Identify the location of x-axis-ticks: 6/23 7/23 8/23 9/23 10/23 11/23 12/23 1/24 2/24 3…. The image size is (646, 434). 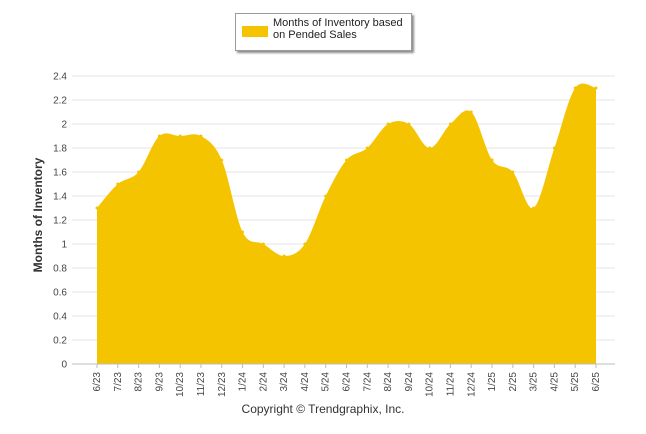
(347, 384).